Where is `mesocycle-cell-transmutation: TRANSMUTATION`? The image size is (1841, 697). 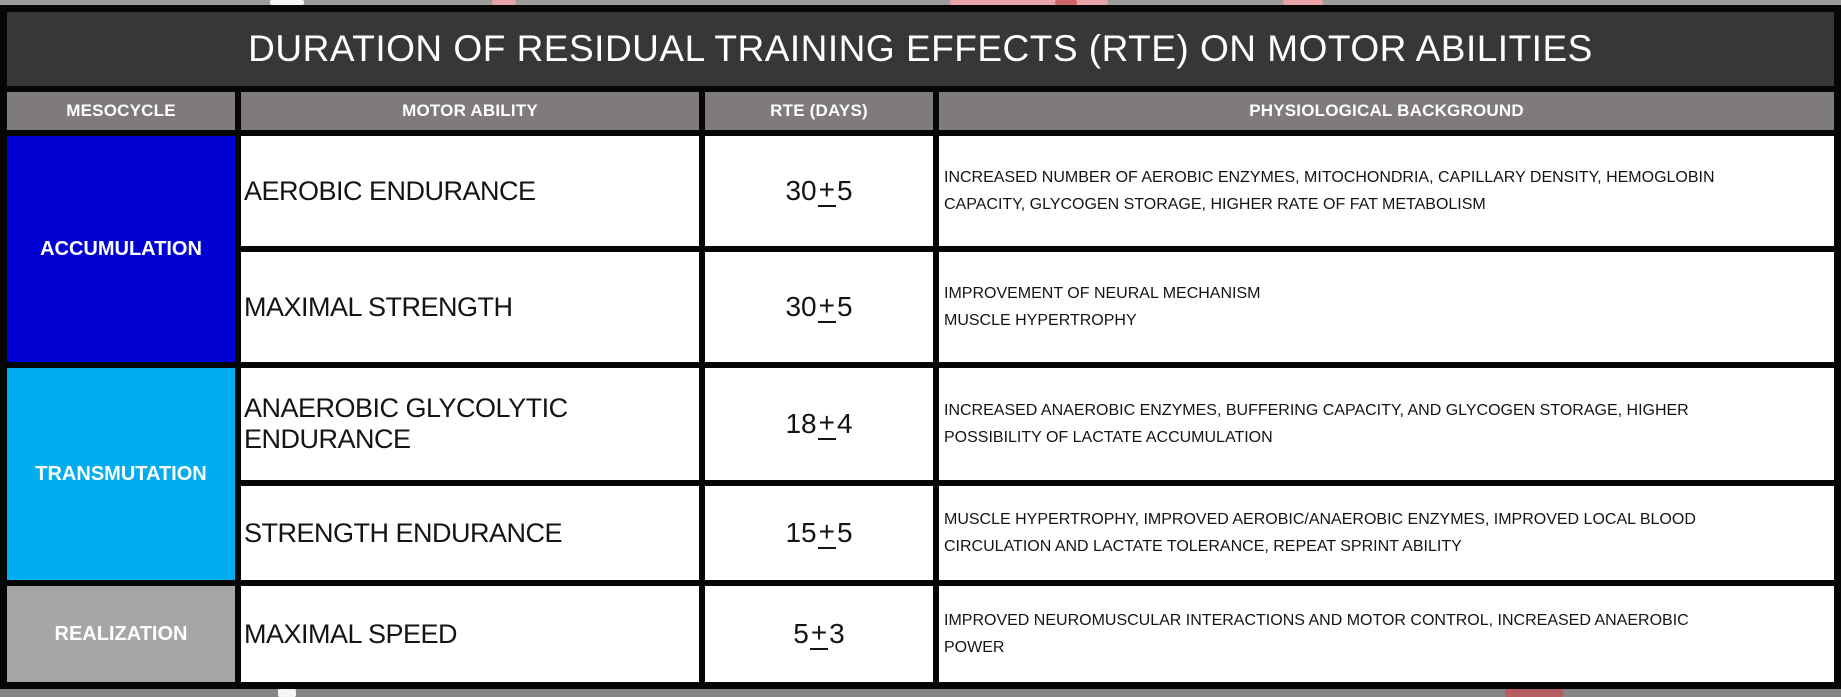 mesocycle-cell-transmutation: TRANSMUTATION is located at coordinates (121, 474).